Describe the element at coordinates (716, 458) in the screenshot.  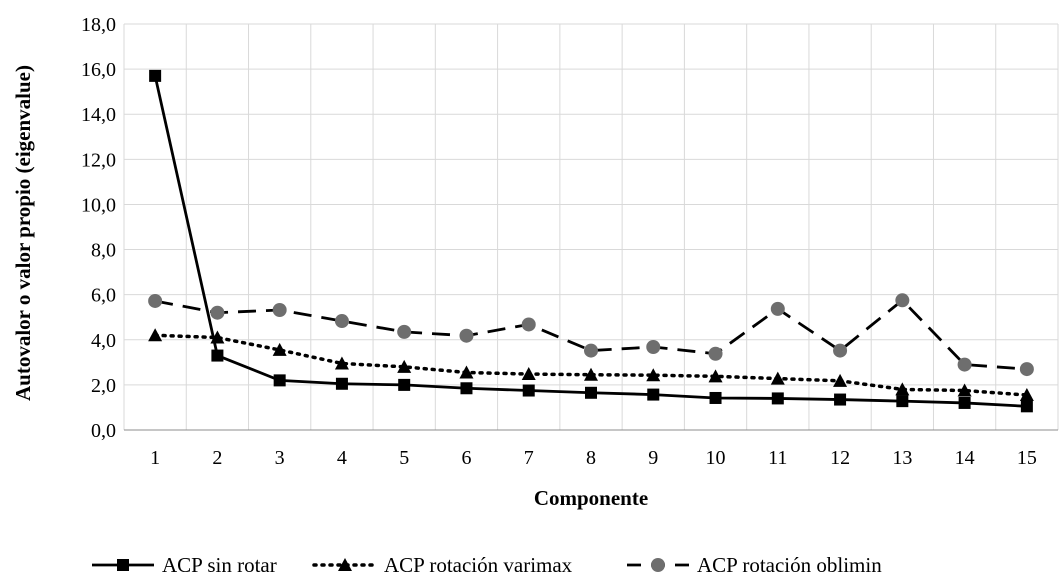
I see `x-tick-label: 10` at that location.